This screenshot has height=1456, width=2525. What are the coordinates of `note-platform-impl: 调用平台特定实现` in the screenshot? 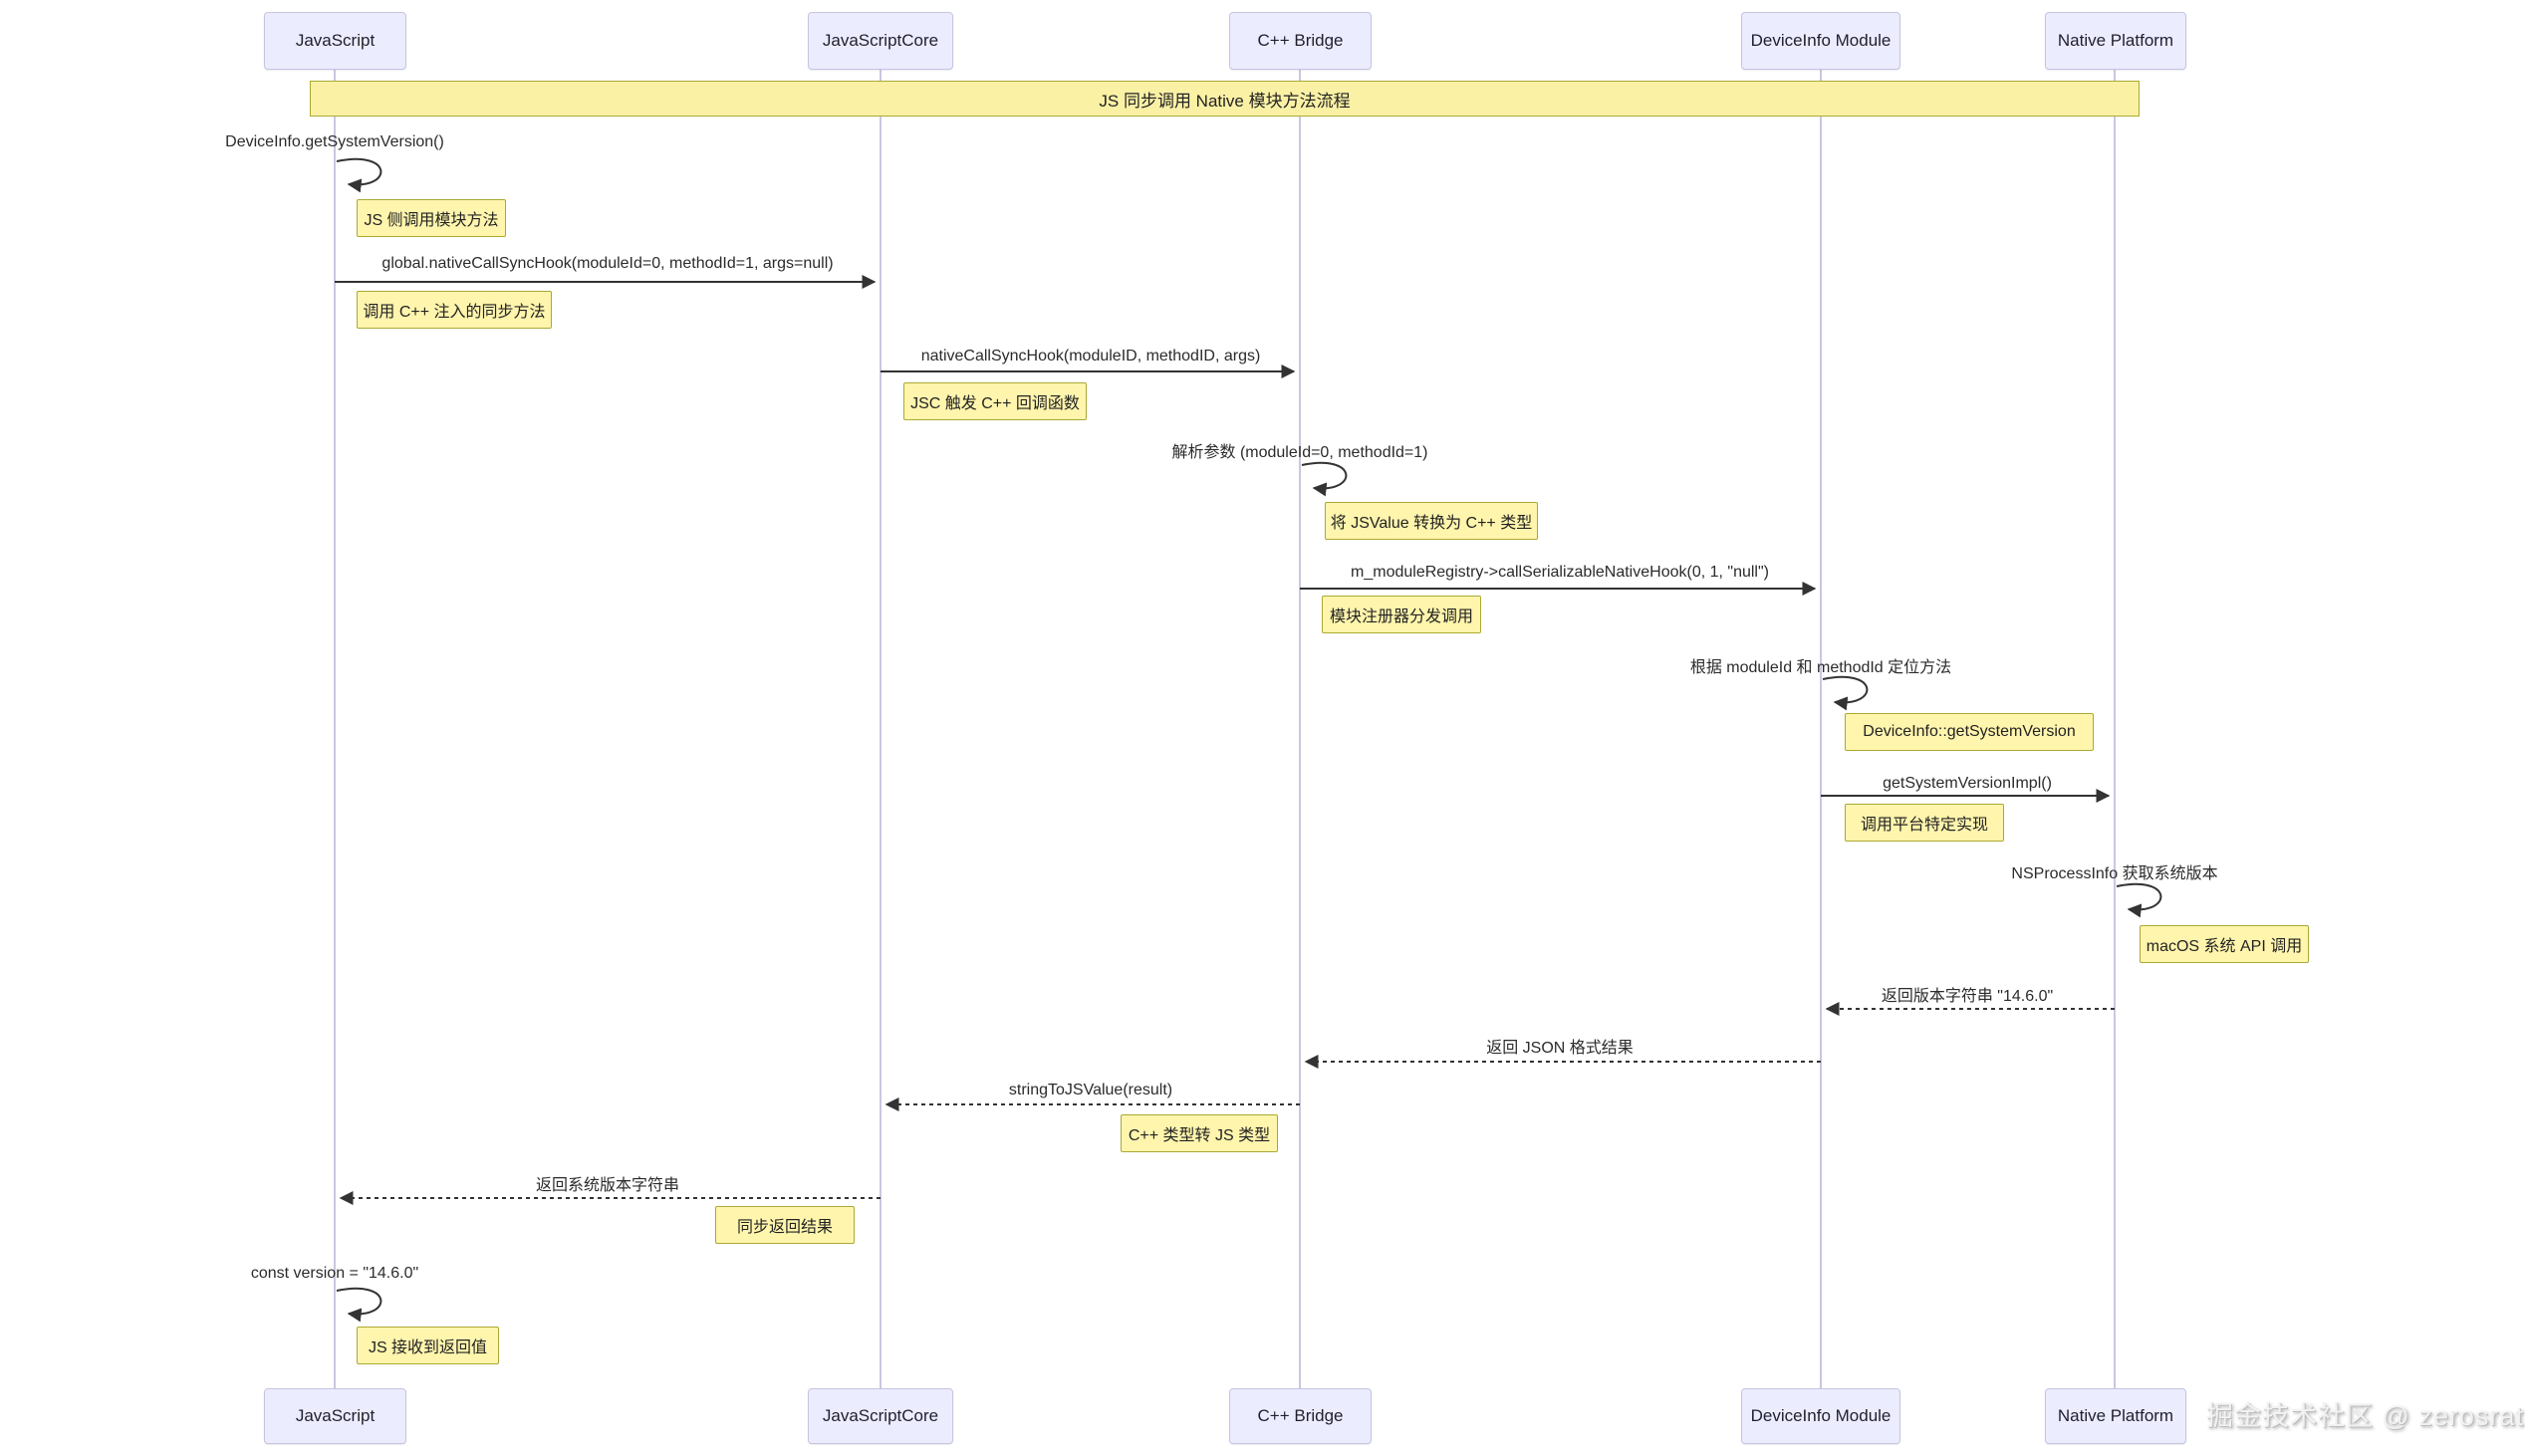 It's located at (1924, 823).